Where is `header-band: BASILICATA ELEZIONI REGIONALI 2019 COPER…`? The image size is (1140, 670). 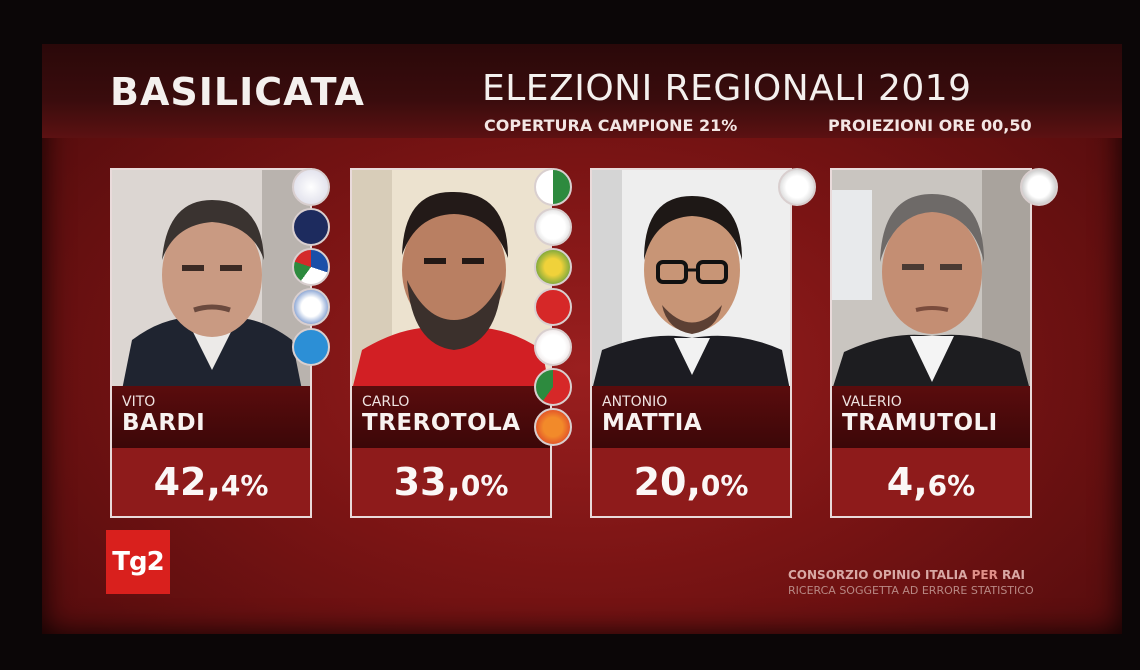 header-band: BASILICATA ELEZIONI REGIONALI 2019 COPER… is located at coordinates (582, 91).